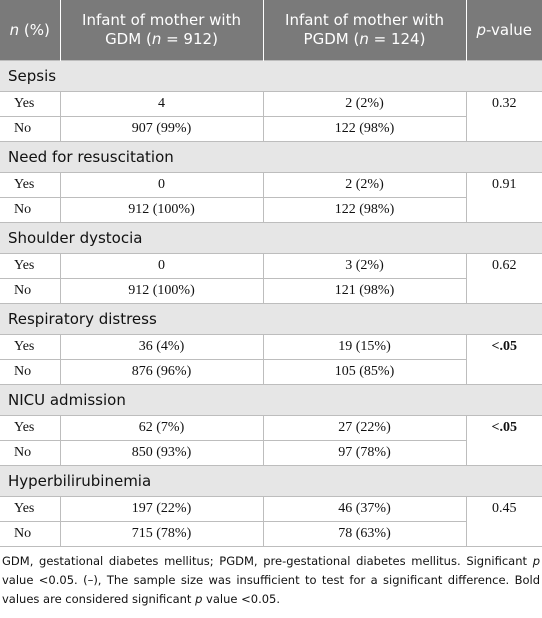 The image size is (542, 618). I want to click on gdm-value: 715 (78%), so click(161, 534).